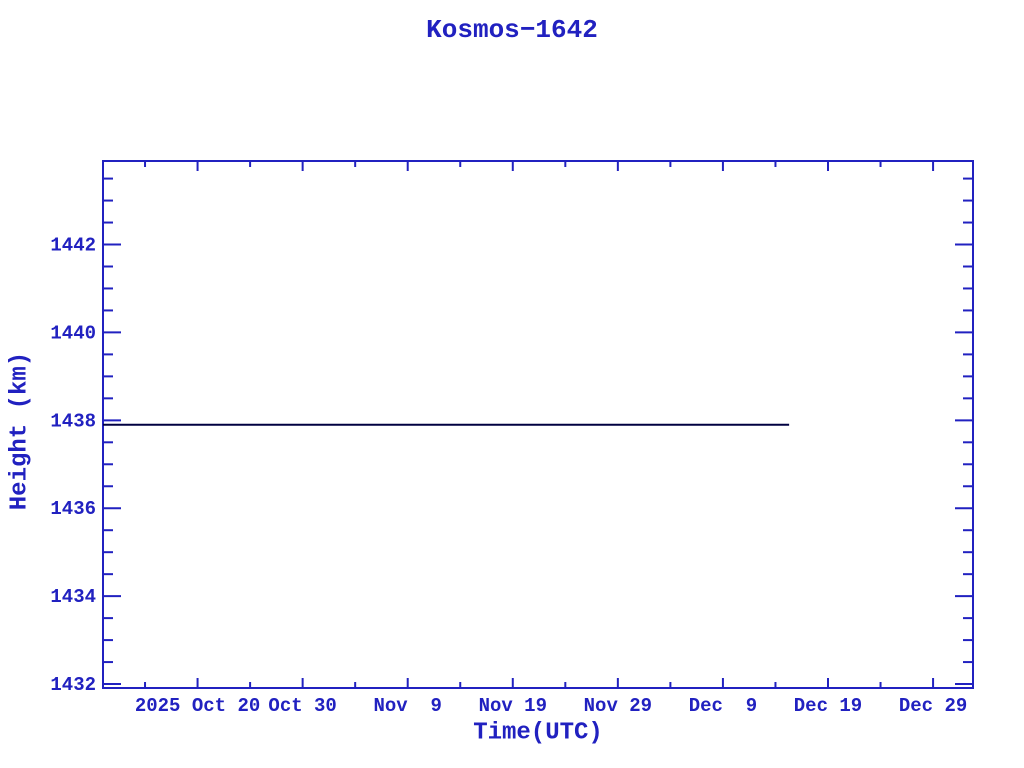  I want to click on x-tick-label: 2025 Oct 20, so click(197, 706).